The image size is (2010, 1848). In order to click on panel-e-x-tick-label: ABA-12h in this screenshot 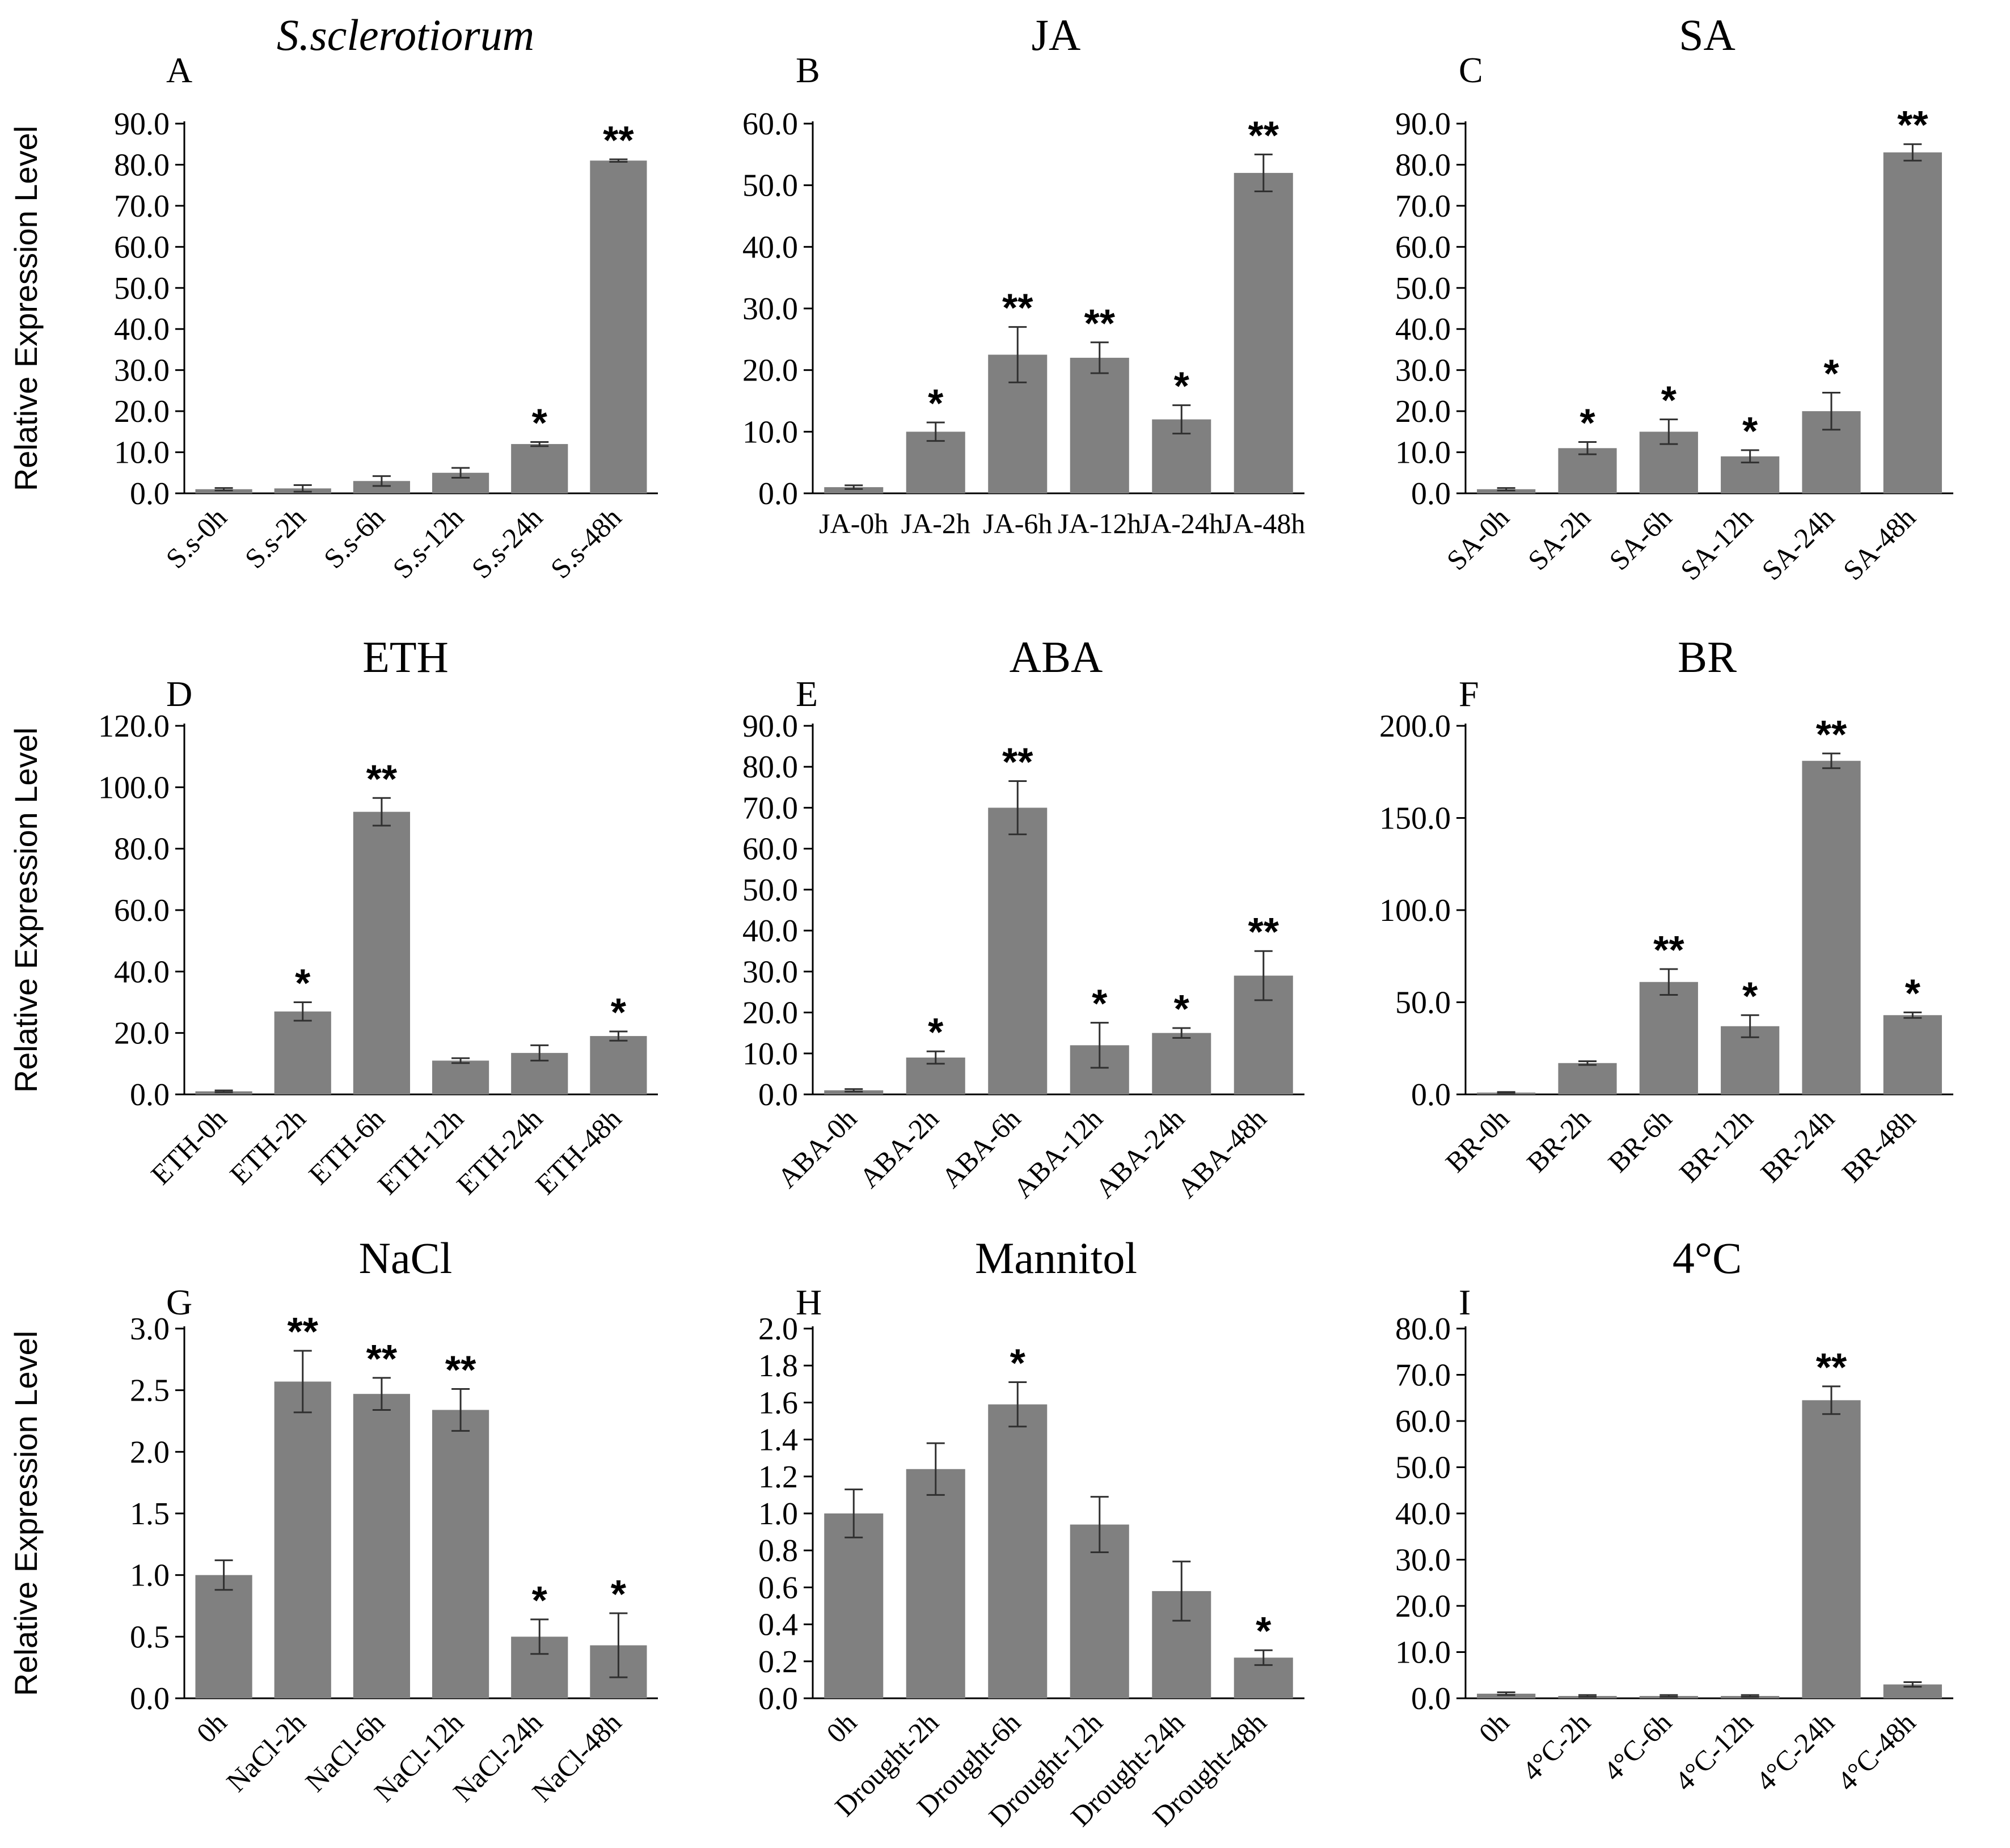, I will do `click(1057, 1153)`.